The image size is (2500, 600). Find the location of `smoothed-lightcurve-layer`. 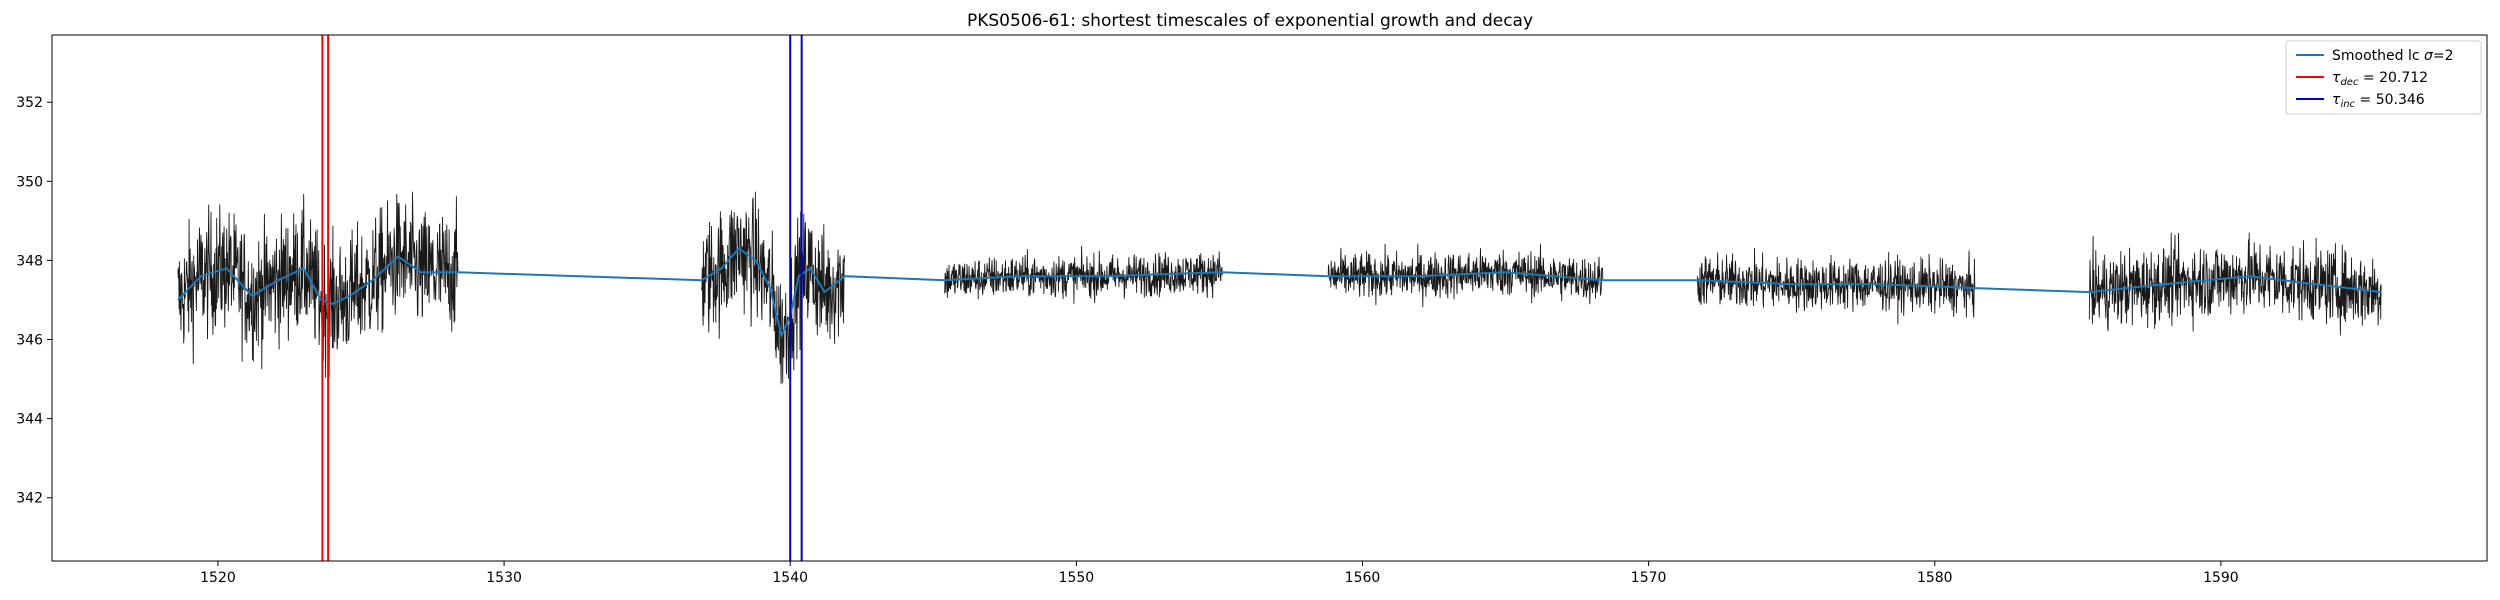

smoothed-lightcurve-layer is located at coordinates (1279, 293).